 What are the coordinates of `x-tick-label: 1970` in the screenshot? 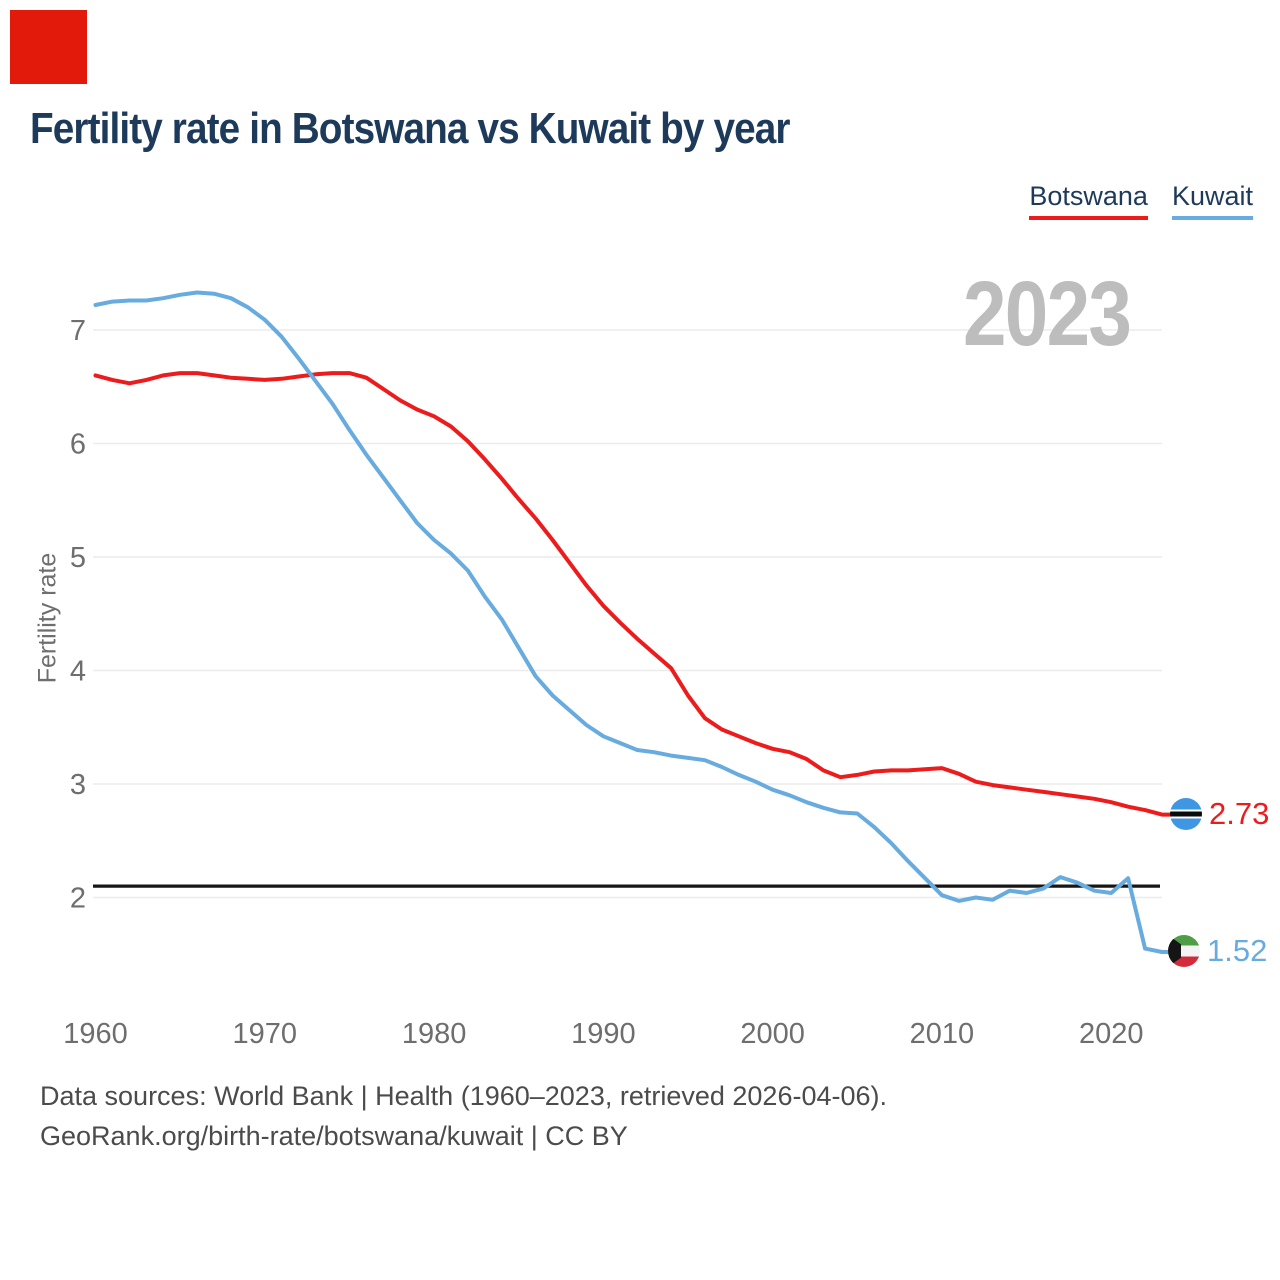 It's located at (265, 1034).